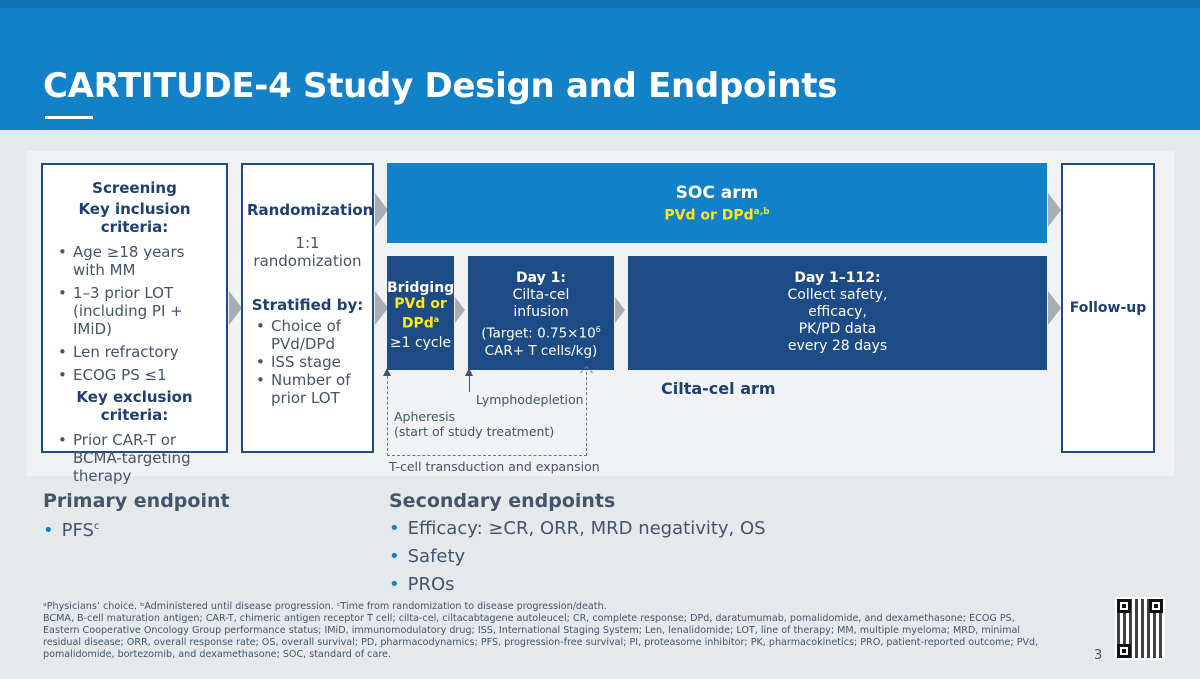 This screenshot has height=679, width=1200. I want to click on day112-title: Day 1–112:, so click(837, 278).